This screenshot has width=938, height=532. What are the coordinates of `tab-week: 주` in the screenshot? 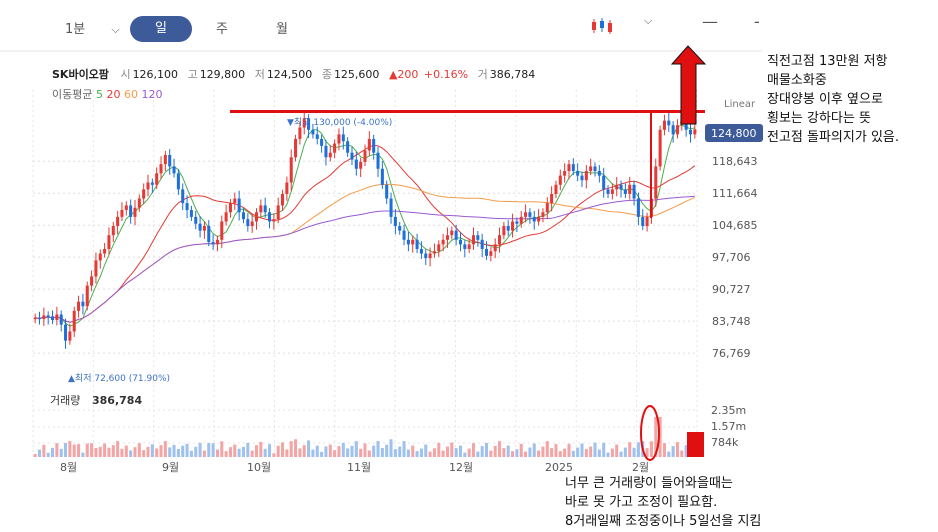 It's located at (222, 29).